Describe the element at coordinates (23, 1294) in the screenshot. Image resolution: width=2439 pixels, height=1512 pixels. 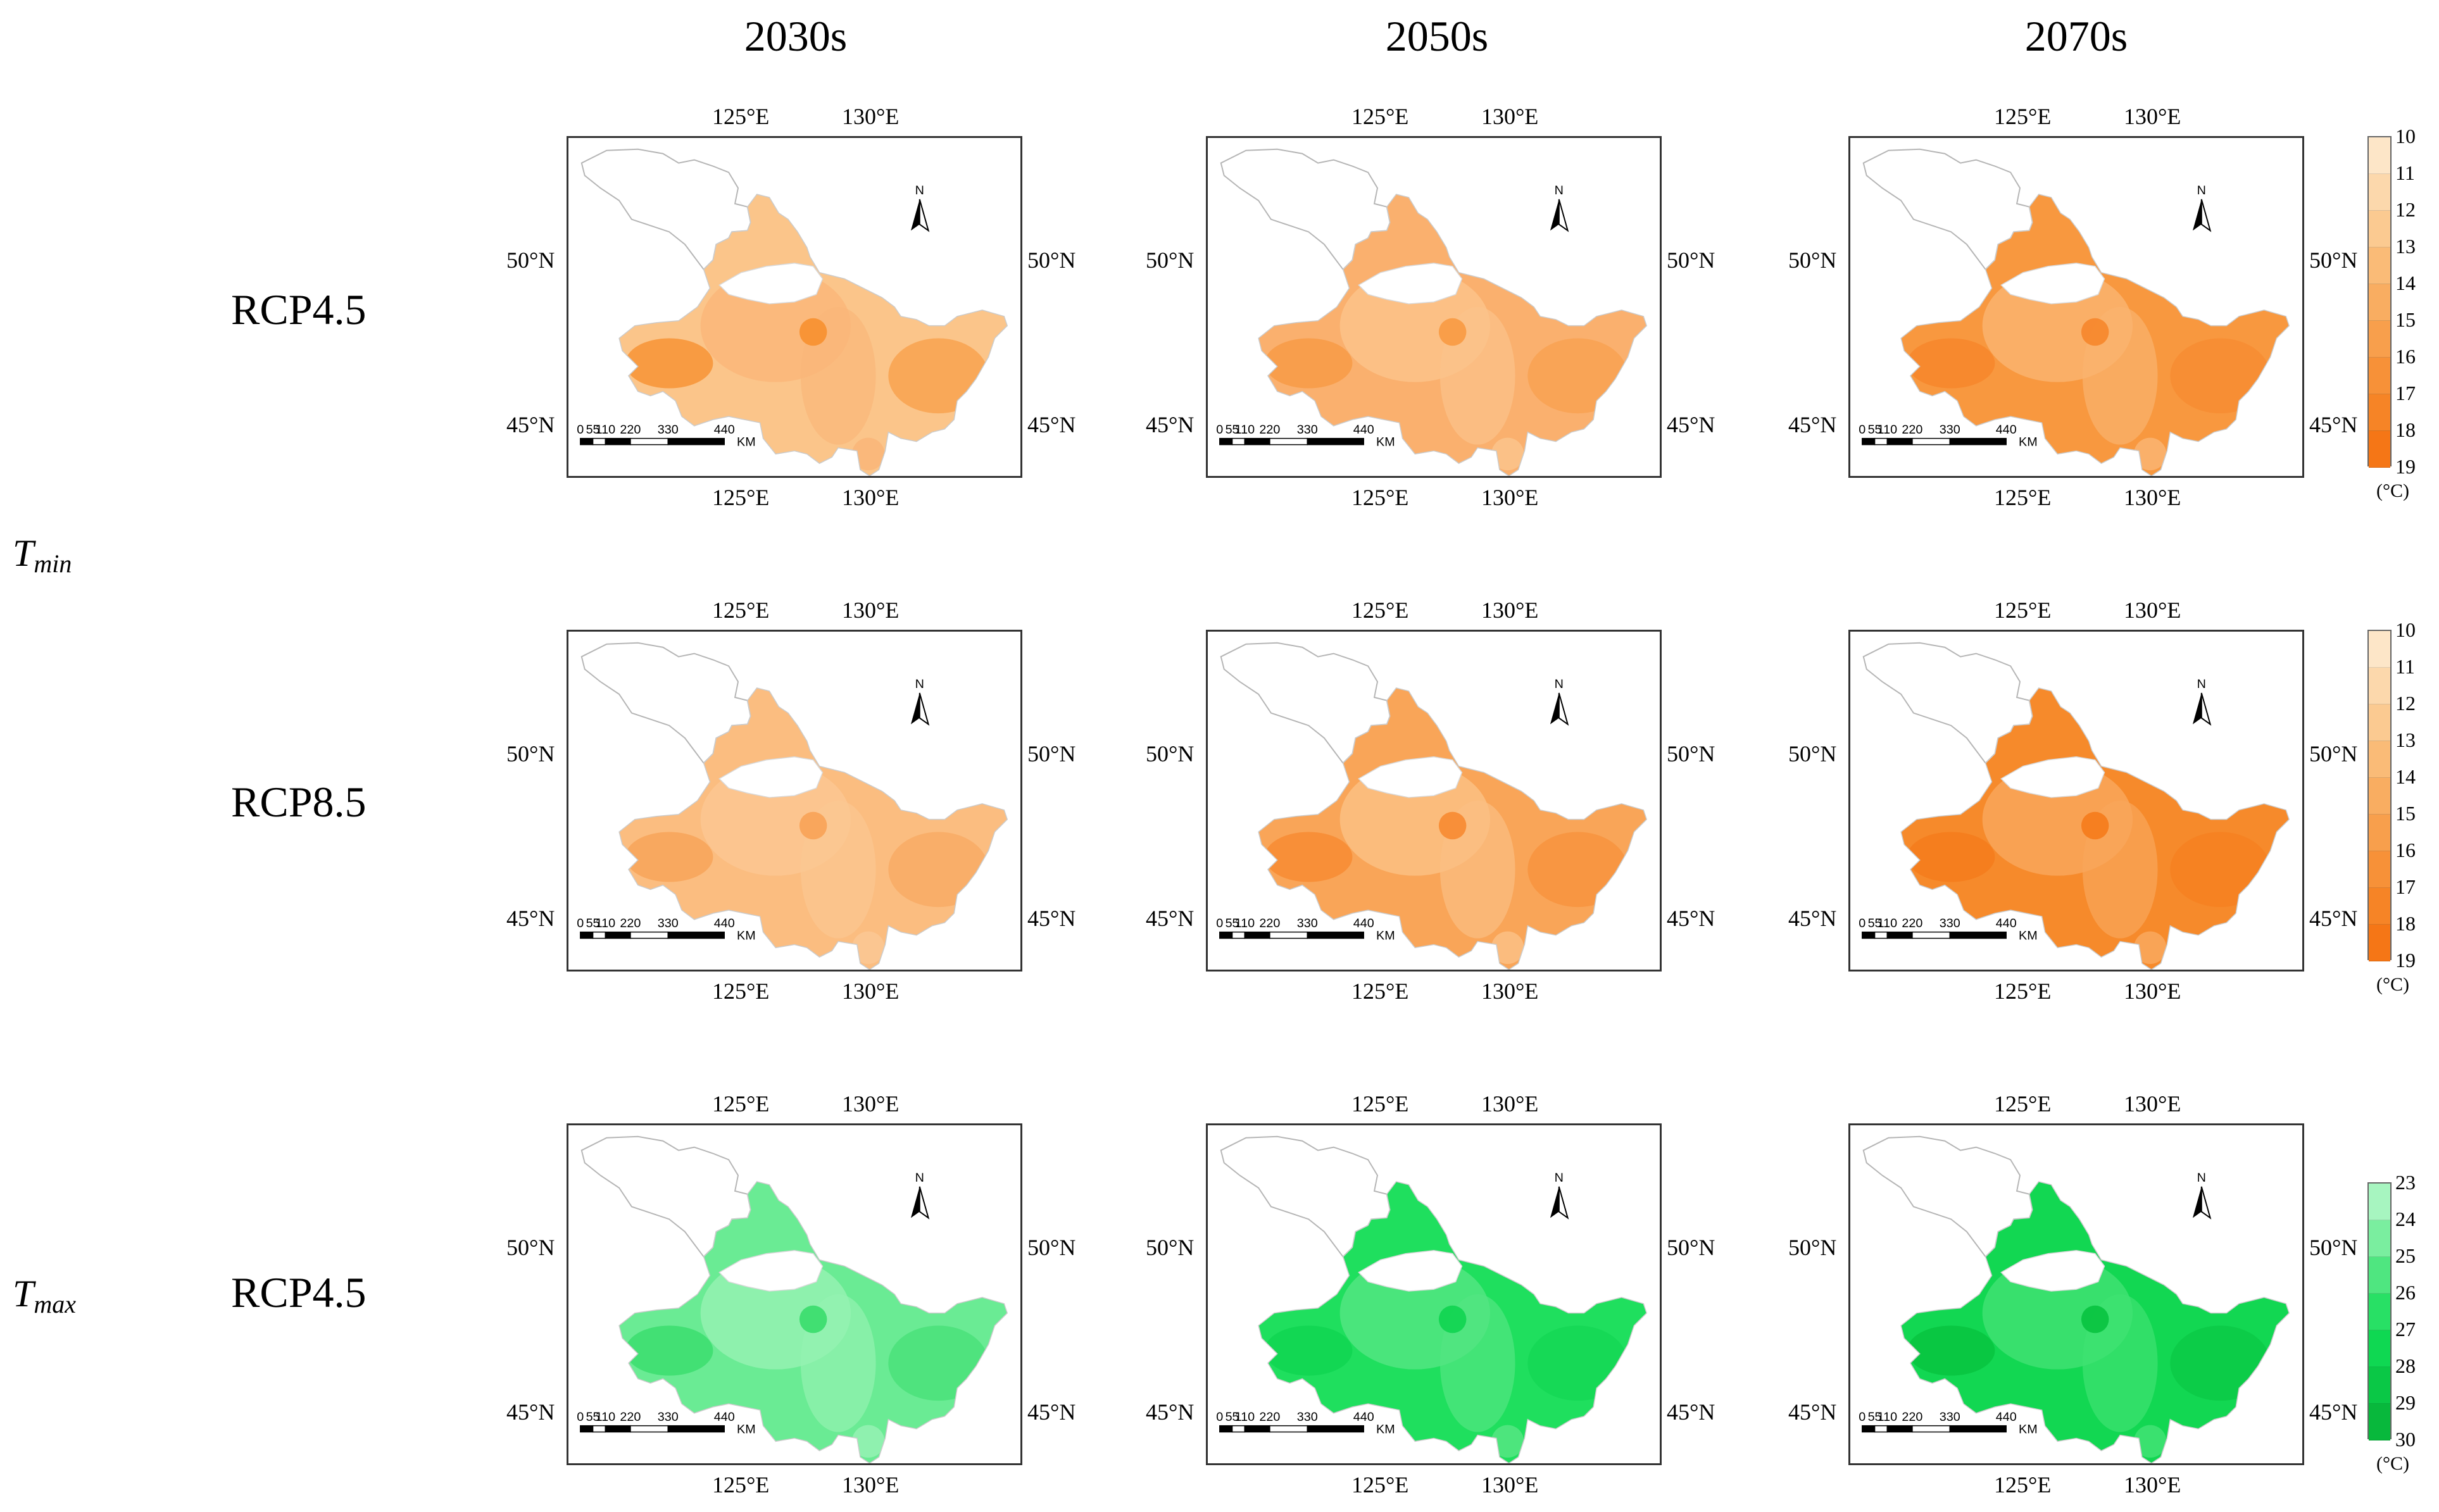
I see `variable-label-tmax-base: T` at that location.